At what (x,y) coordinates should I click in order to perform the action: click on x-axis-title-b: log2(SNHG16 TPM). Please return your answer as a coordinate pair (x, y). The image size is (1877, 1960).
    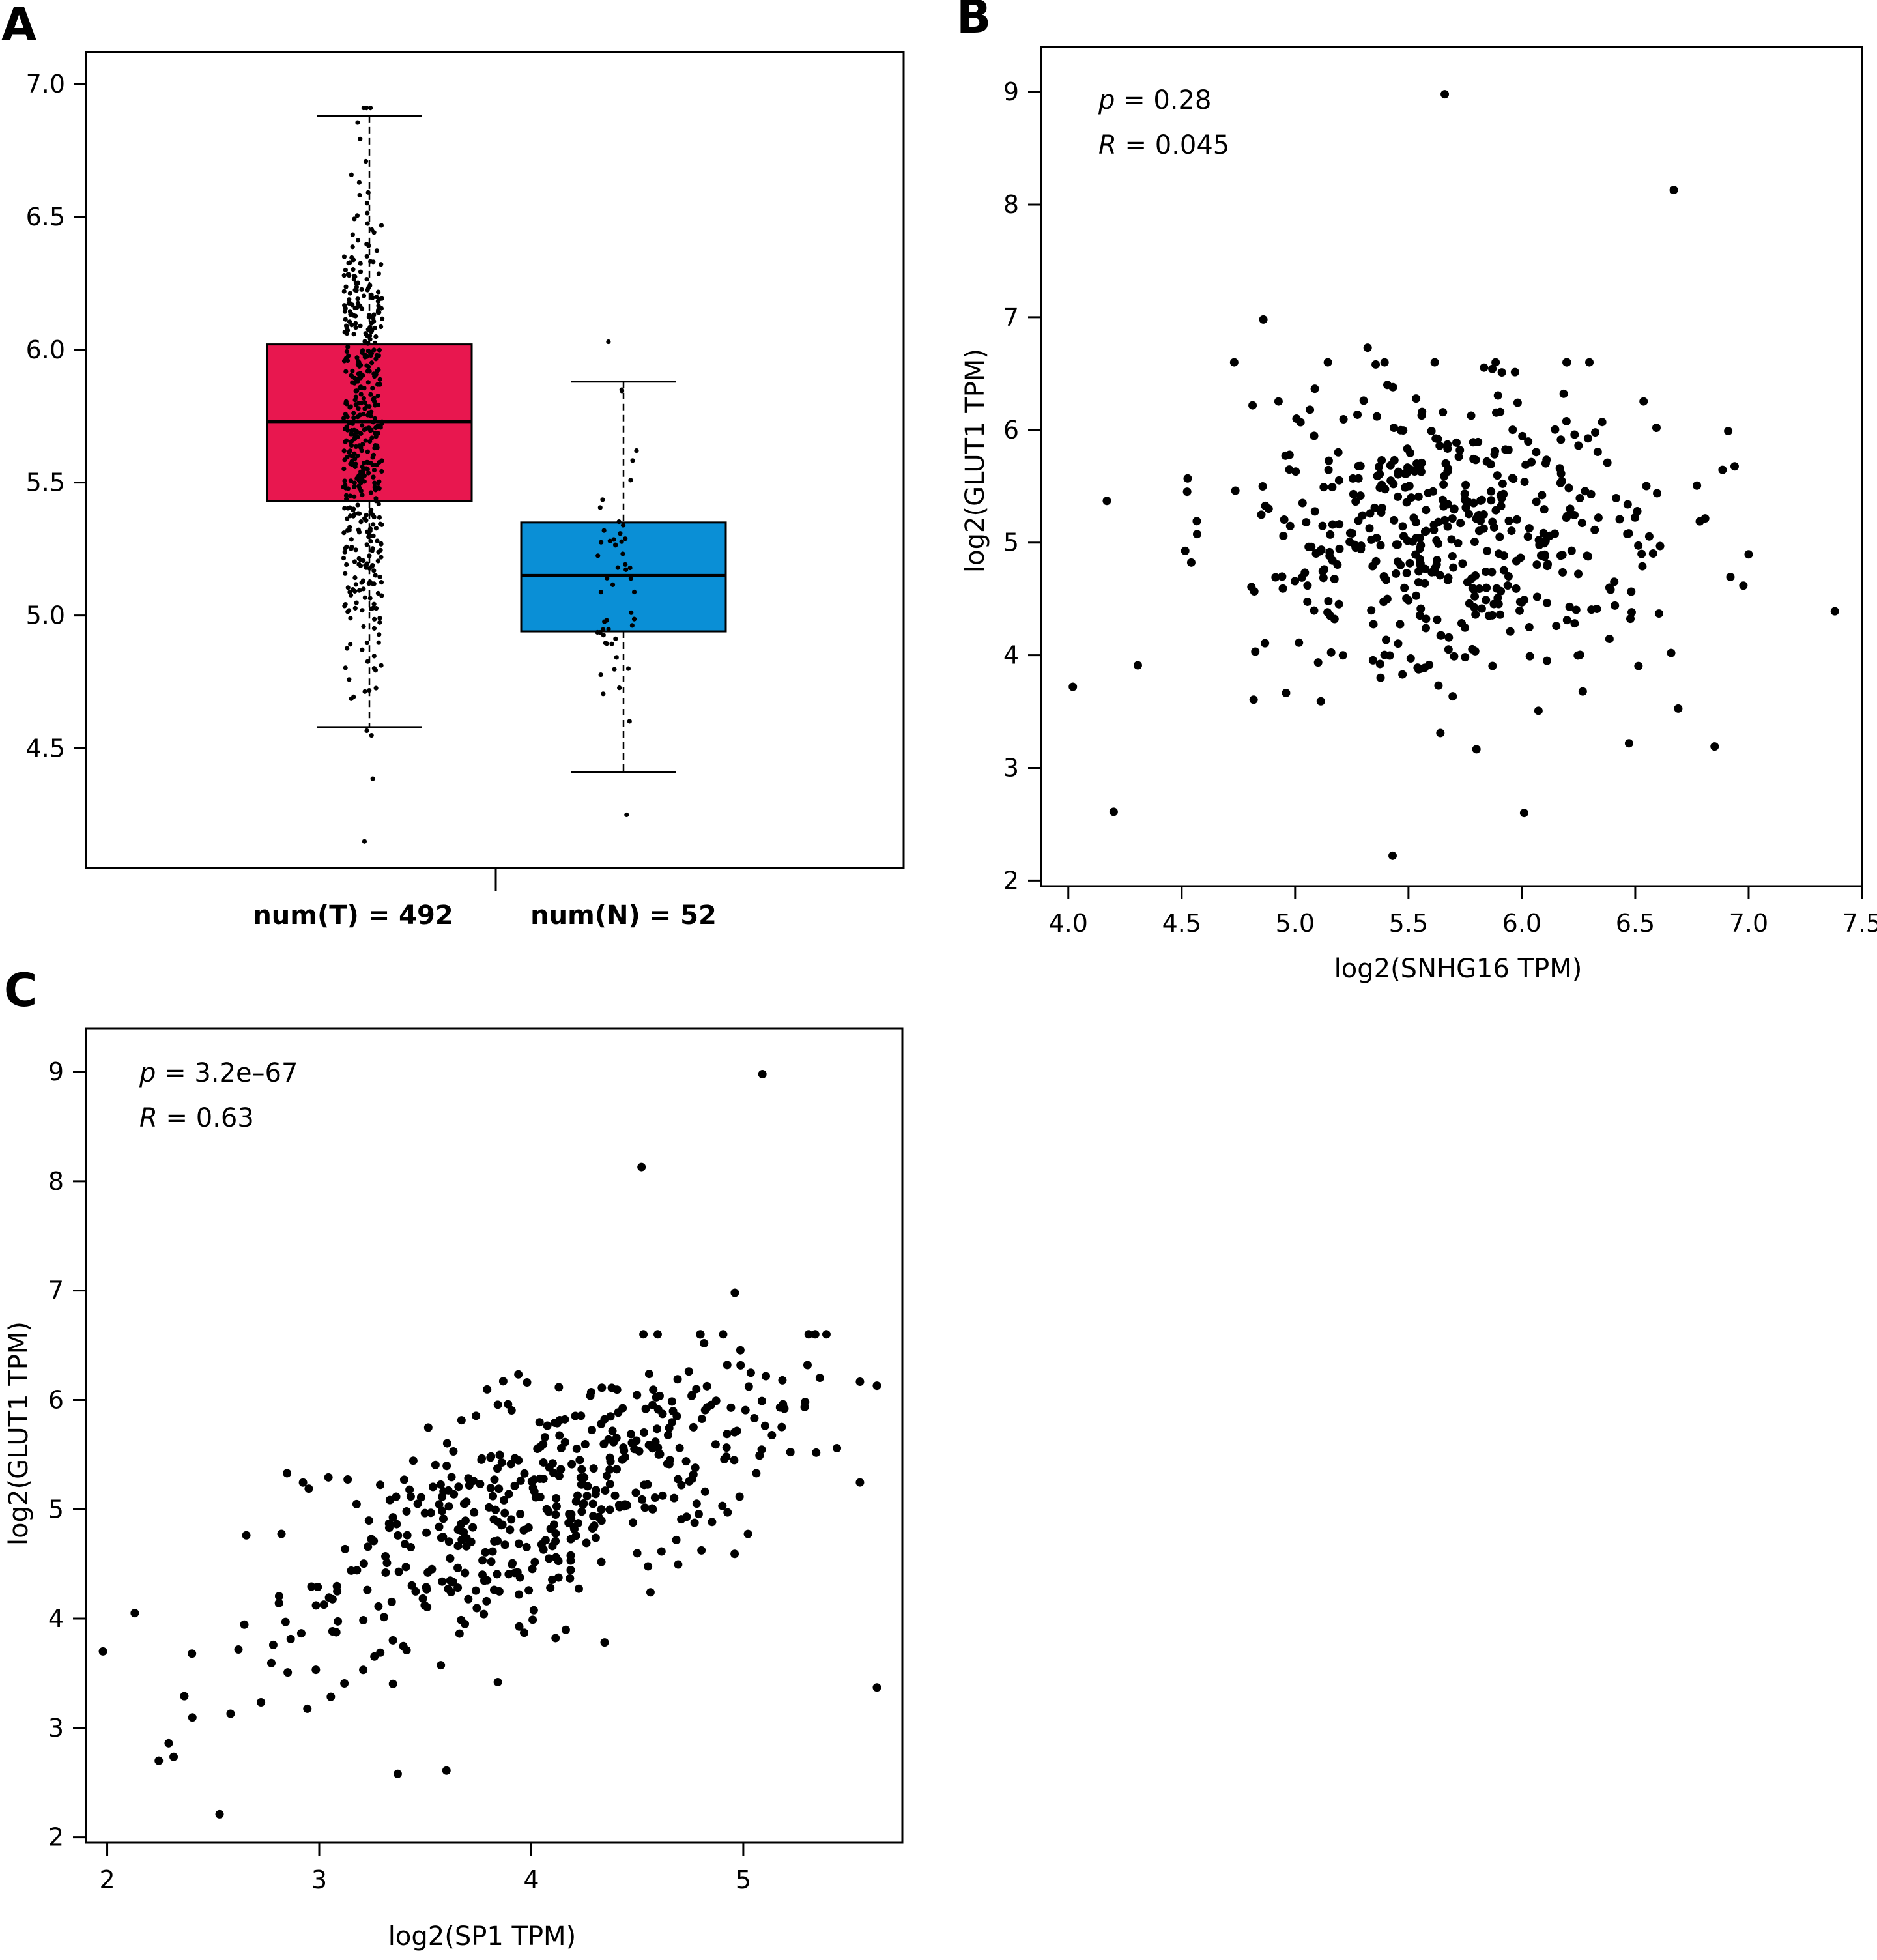
    Looking at the image, I should click on (1458, 969).